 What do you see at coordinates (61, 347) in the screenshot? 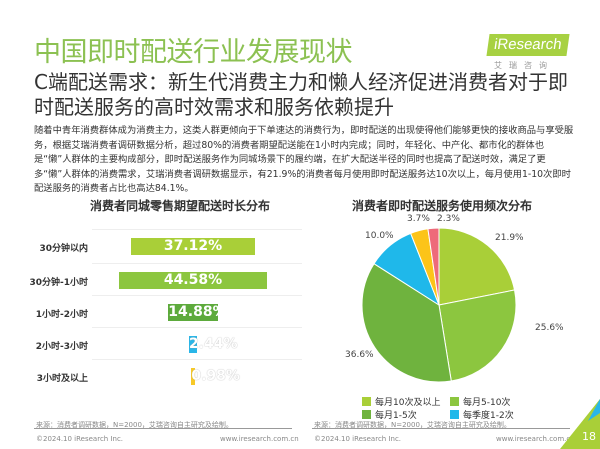
I see `bar-category-label: 2小时-3小时` at bounding box center [61, 347].